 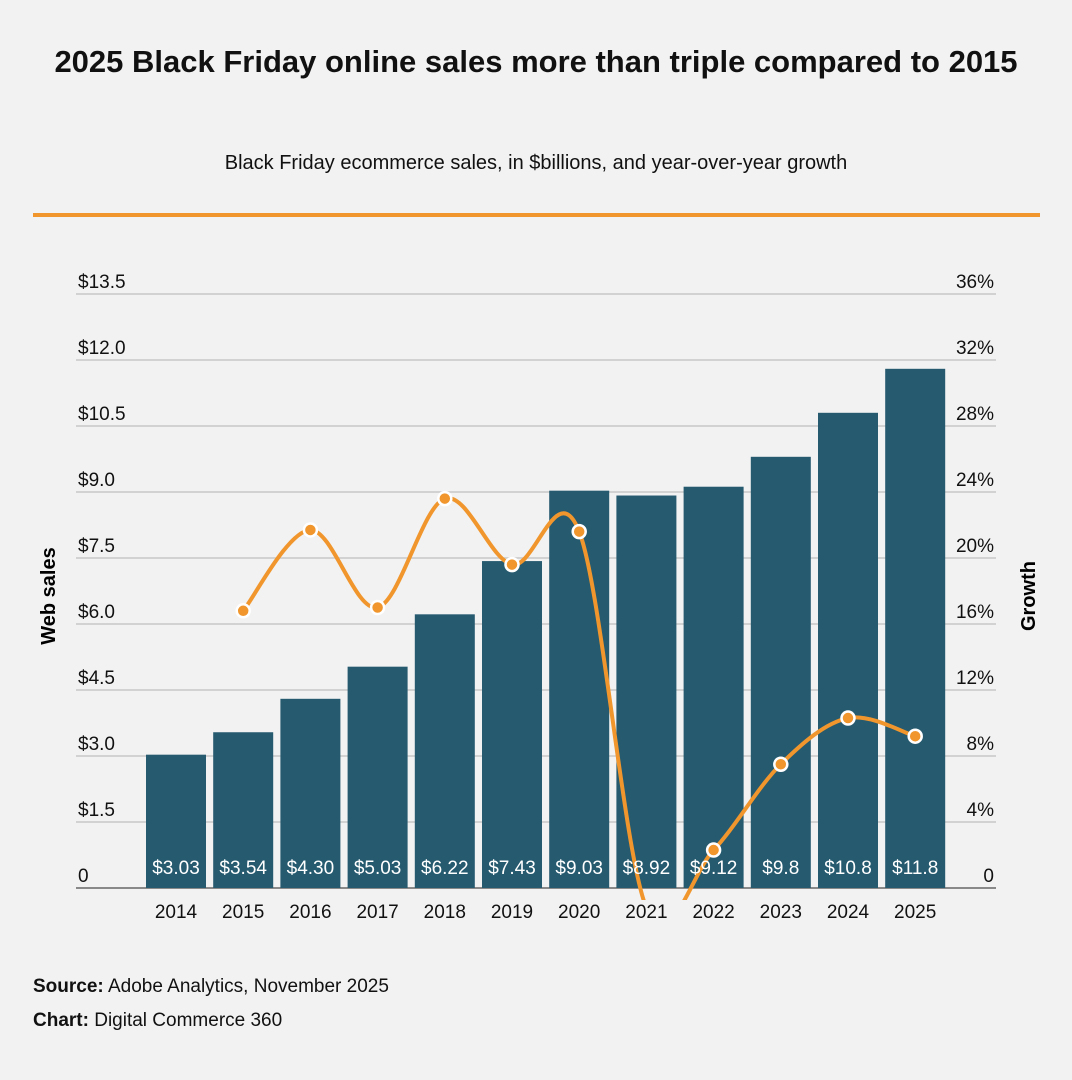 I want to click on source-label: Source:, so click(x=68, y=986).